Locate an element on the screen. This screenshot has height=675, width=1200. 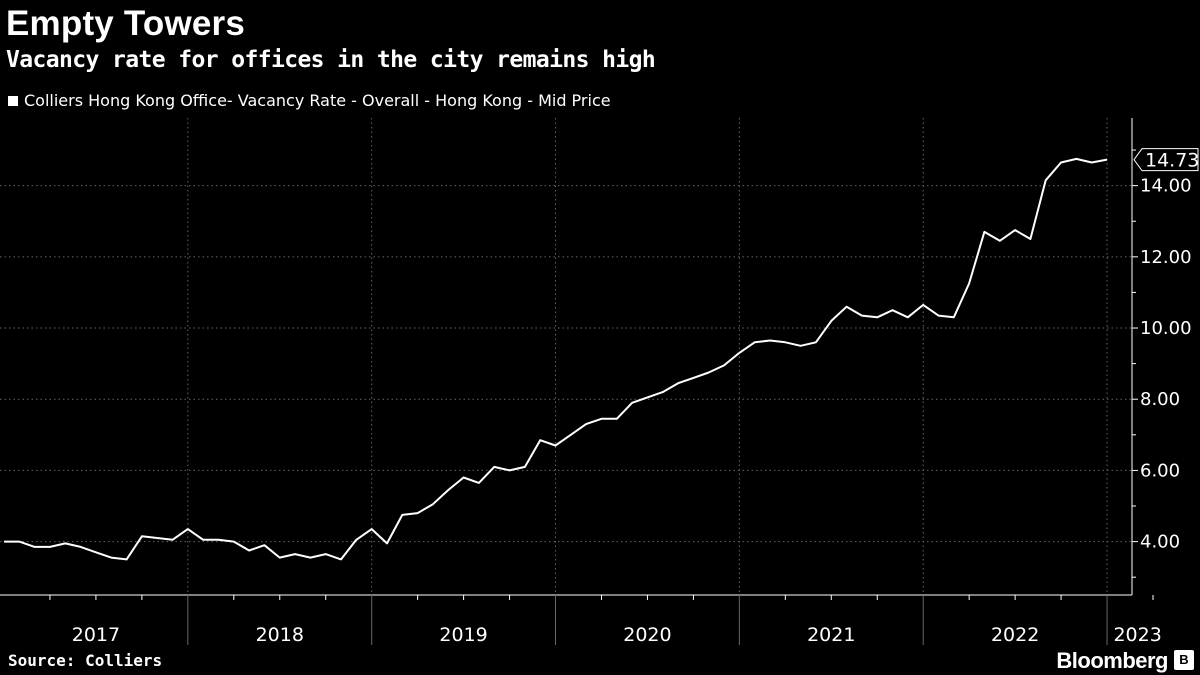
y-tick-label: 4.00 is located at coordinates (1160, 542).